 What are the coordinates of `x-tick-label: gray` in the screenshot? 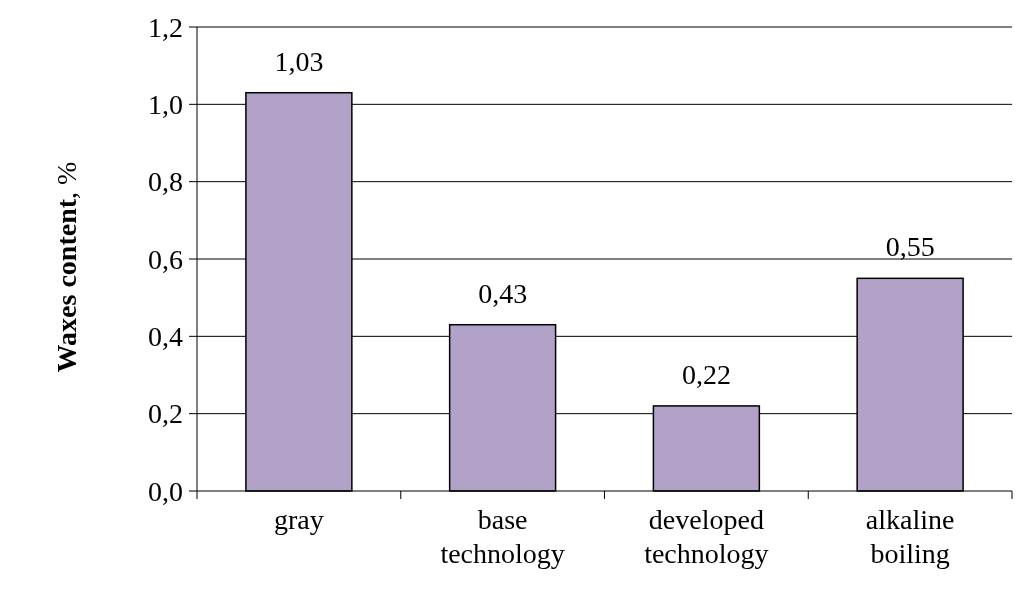 It's located at (298, 519).